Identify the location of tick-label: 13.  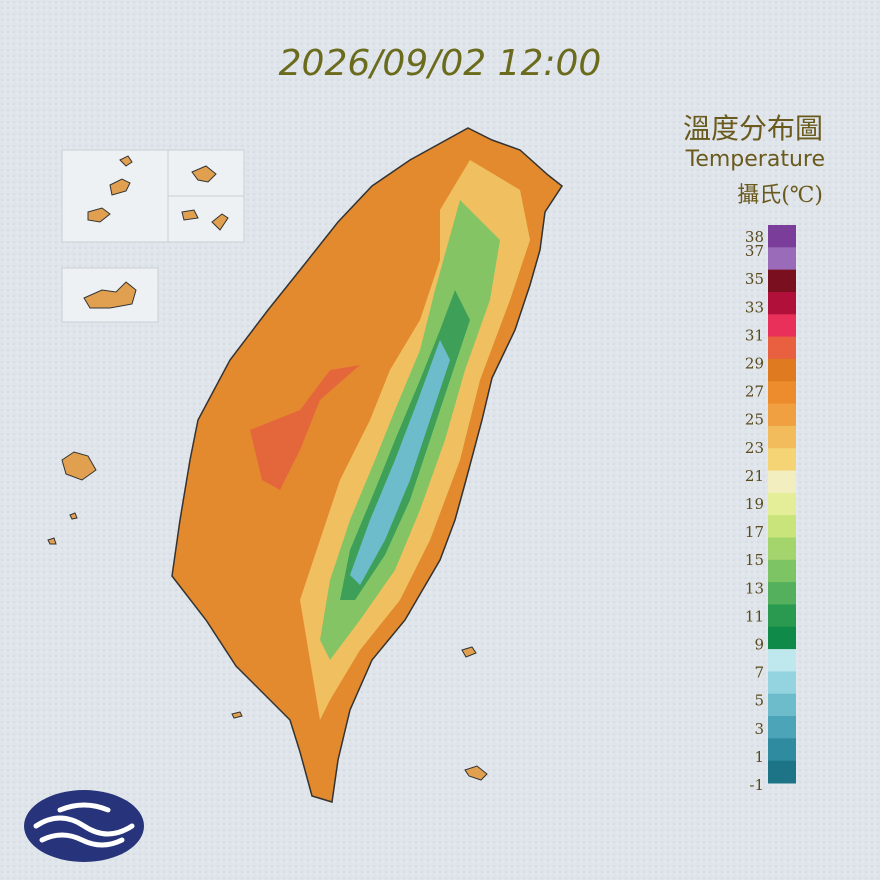
(754, 588).